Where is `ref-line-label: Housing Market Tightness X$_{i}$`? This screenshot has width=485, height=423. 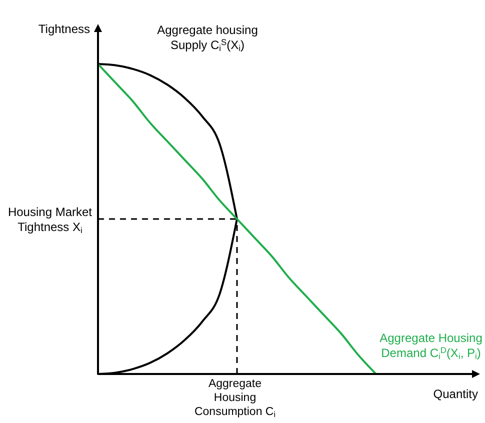 ref-line-label: Housing Market Tightness X$_{i}$ is located at coordinates (50, 220).